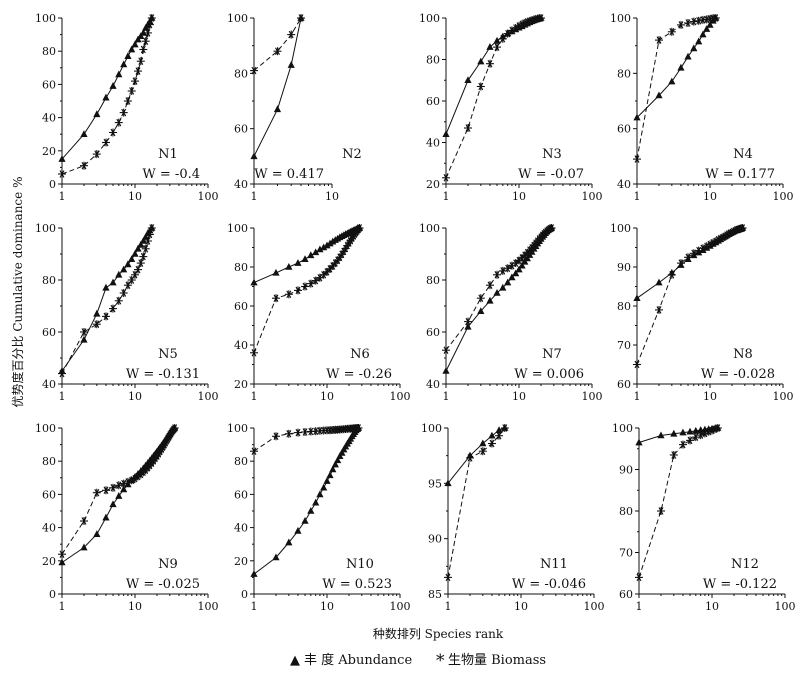 The height and width of the screenshot is (673, 800). What do you see at coordinates (127, 517) in the screenshot?
I see `panel-N9: 0 20 40 60 80 100 1 10 100 N9 W = -0.025` at bounding box center [127, 517].